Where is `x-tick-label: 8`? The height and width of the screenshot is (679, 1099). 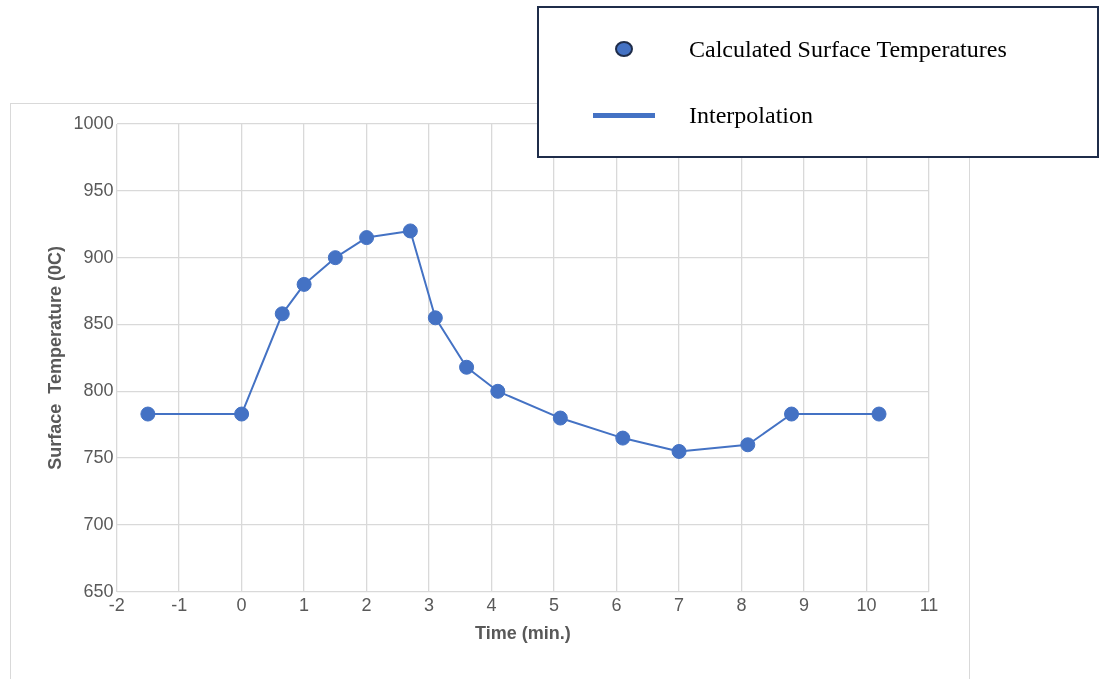 x-tick-label: 8 is located at coordinates (741, 604).